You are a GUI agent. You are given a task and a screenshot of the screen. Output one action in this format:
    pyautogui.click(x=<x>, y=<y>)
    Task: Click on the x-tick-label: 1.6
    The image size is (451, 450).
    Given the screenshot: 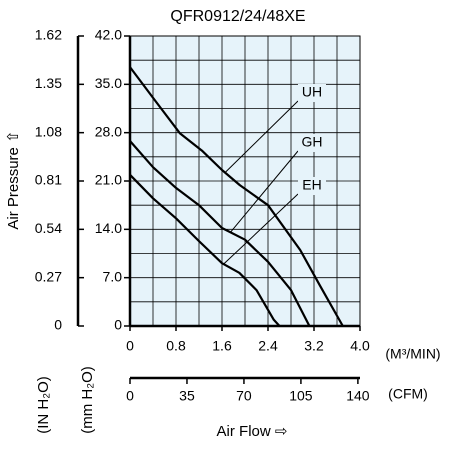 What is the action you would take?
    pyautogui.click(x=222, y=346)
    